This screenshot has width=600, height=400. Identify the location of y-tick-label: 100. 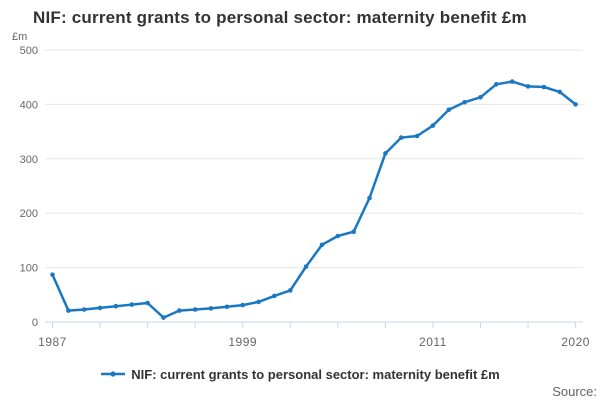
(29, 269).